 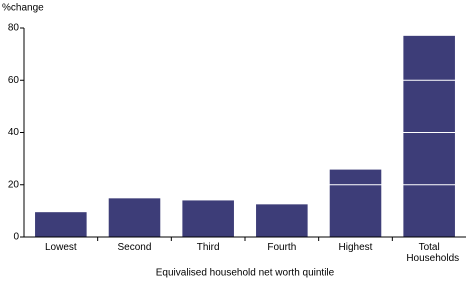 I want to click on x-axis-label: Equivalised household net worth quintile, so click(x=245, y=273).